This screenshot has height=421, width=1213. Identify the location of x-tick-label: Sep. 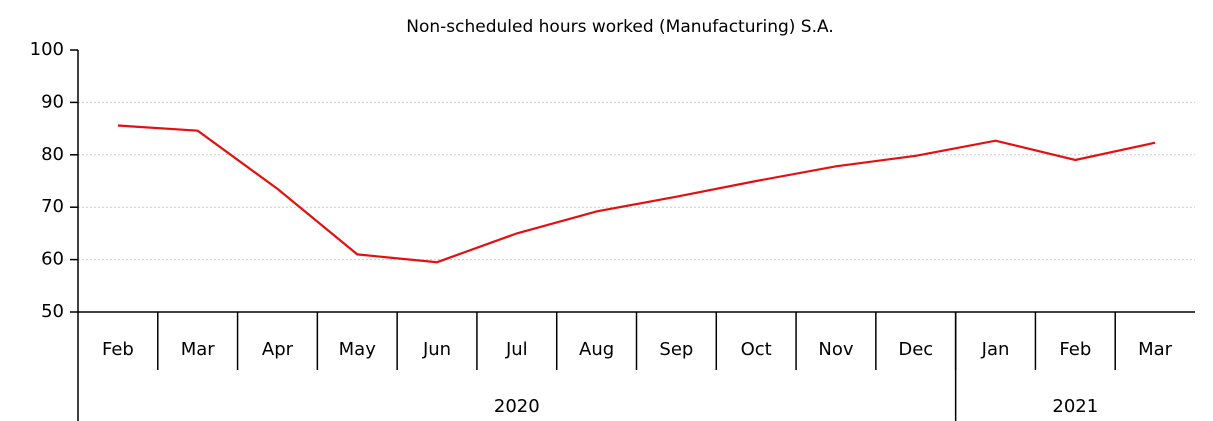
(676, 349).